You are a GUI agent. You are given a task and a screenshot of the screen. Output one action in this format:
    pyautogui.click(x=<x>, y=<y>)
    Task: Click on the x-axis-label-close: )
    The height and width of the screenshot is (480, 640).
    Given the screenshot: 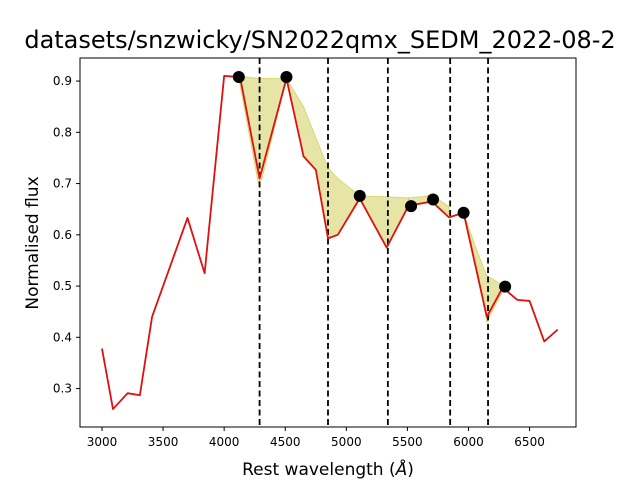 What is the action you would take?
    pyautogui.click(x=410, y=470)
    